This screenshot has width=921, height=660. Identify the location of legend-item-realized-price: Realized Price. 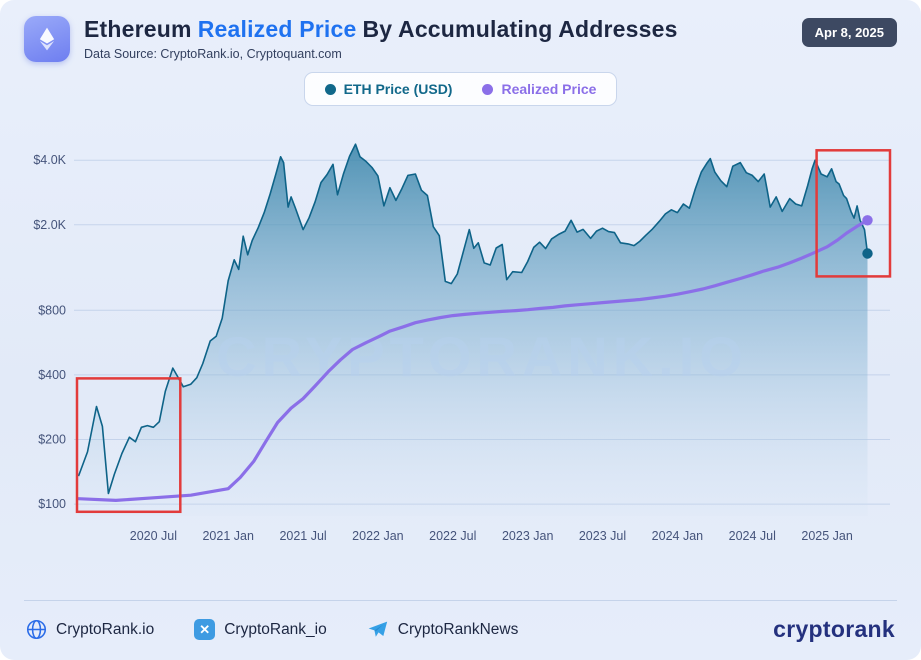
(539, 89).